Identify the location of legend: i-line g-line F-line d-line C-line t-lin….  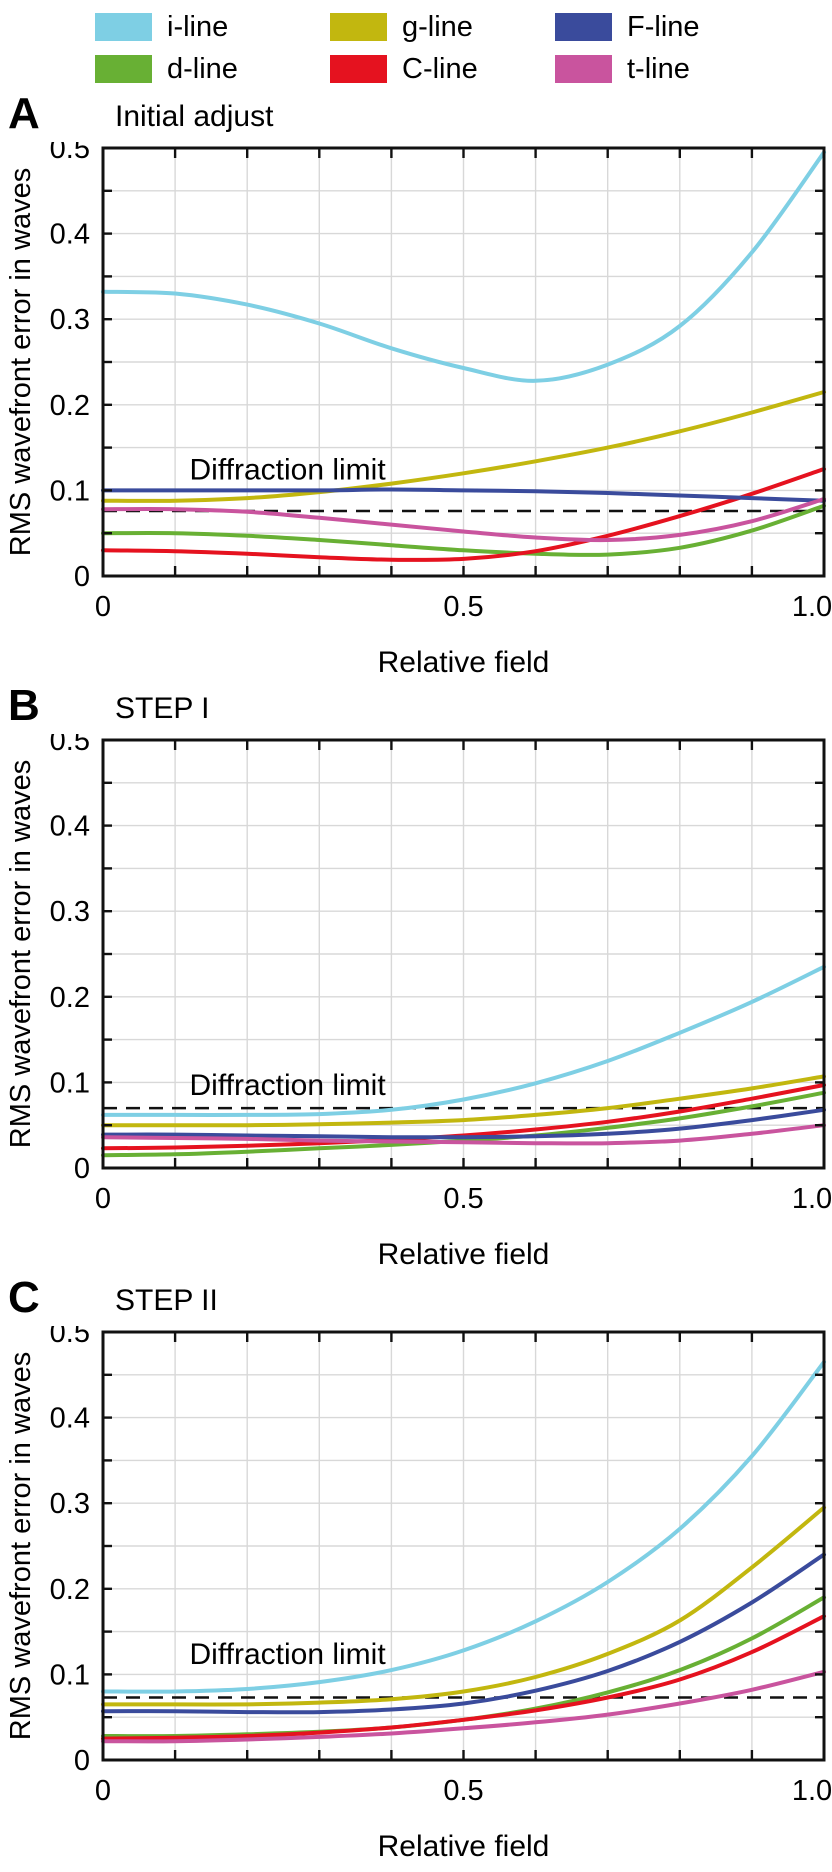
(416, 45).